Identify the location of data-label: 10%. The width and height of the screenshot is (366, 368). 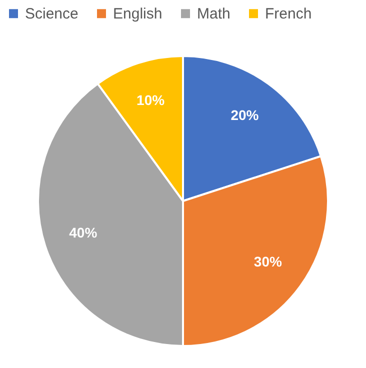
(151, 100).